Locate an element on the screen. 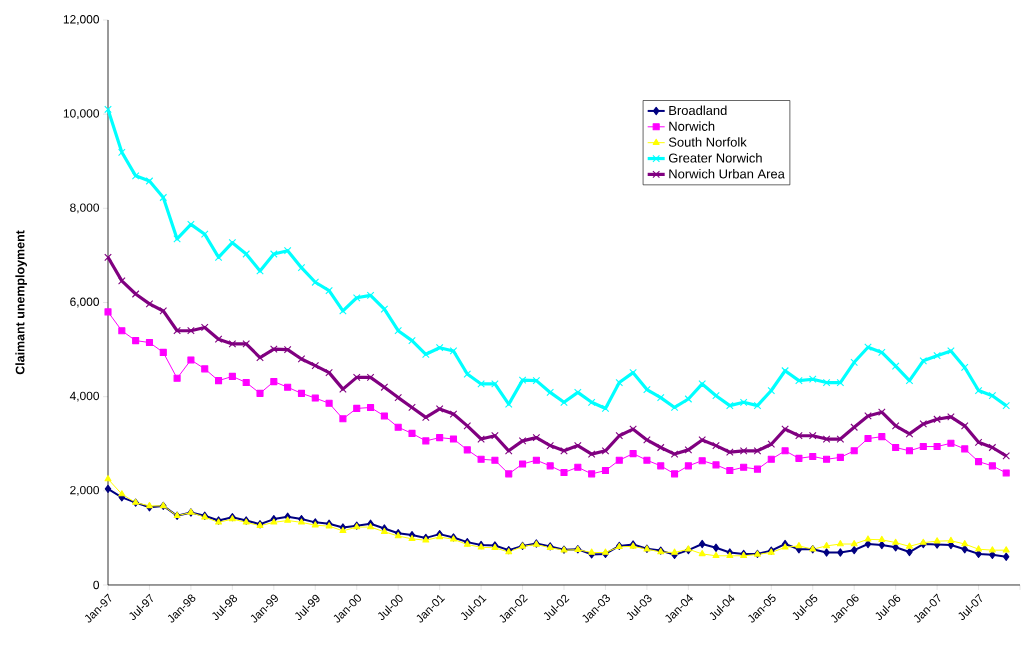  y-tick-label: 8,000 is located at coordinates (85, 208).